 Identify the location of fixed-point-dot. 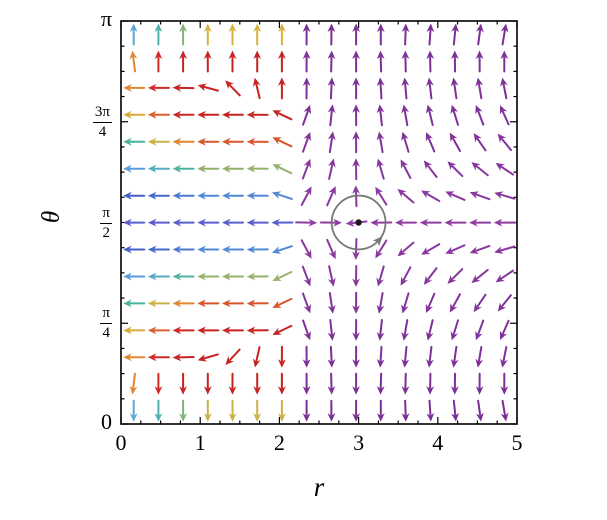
(358, 222).